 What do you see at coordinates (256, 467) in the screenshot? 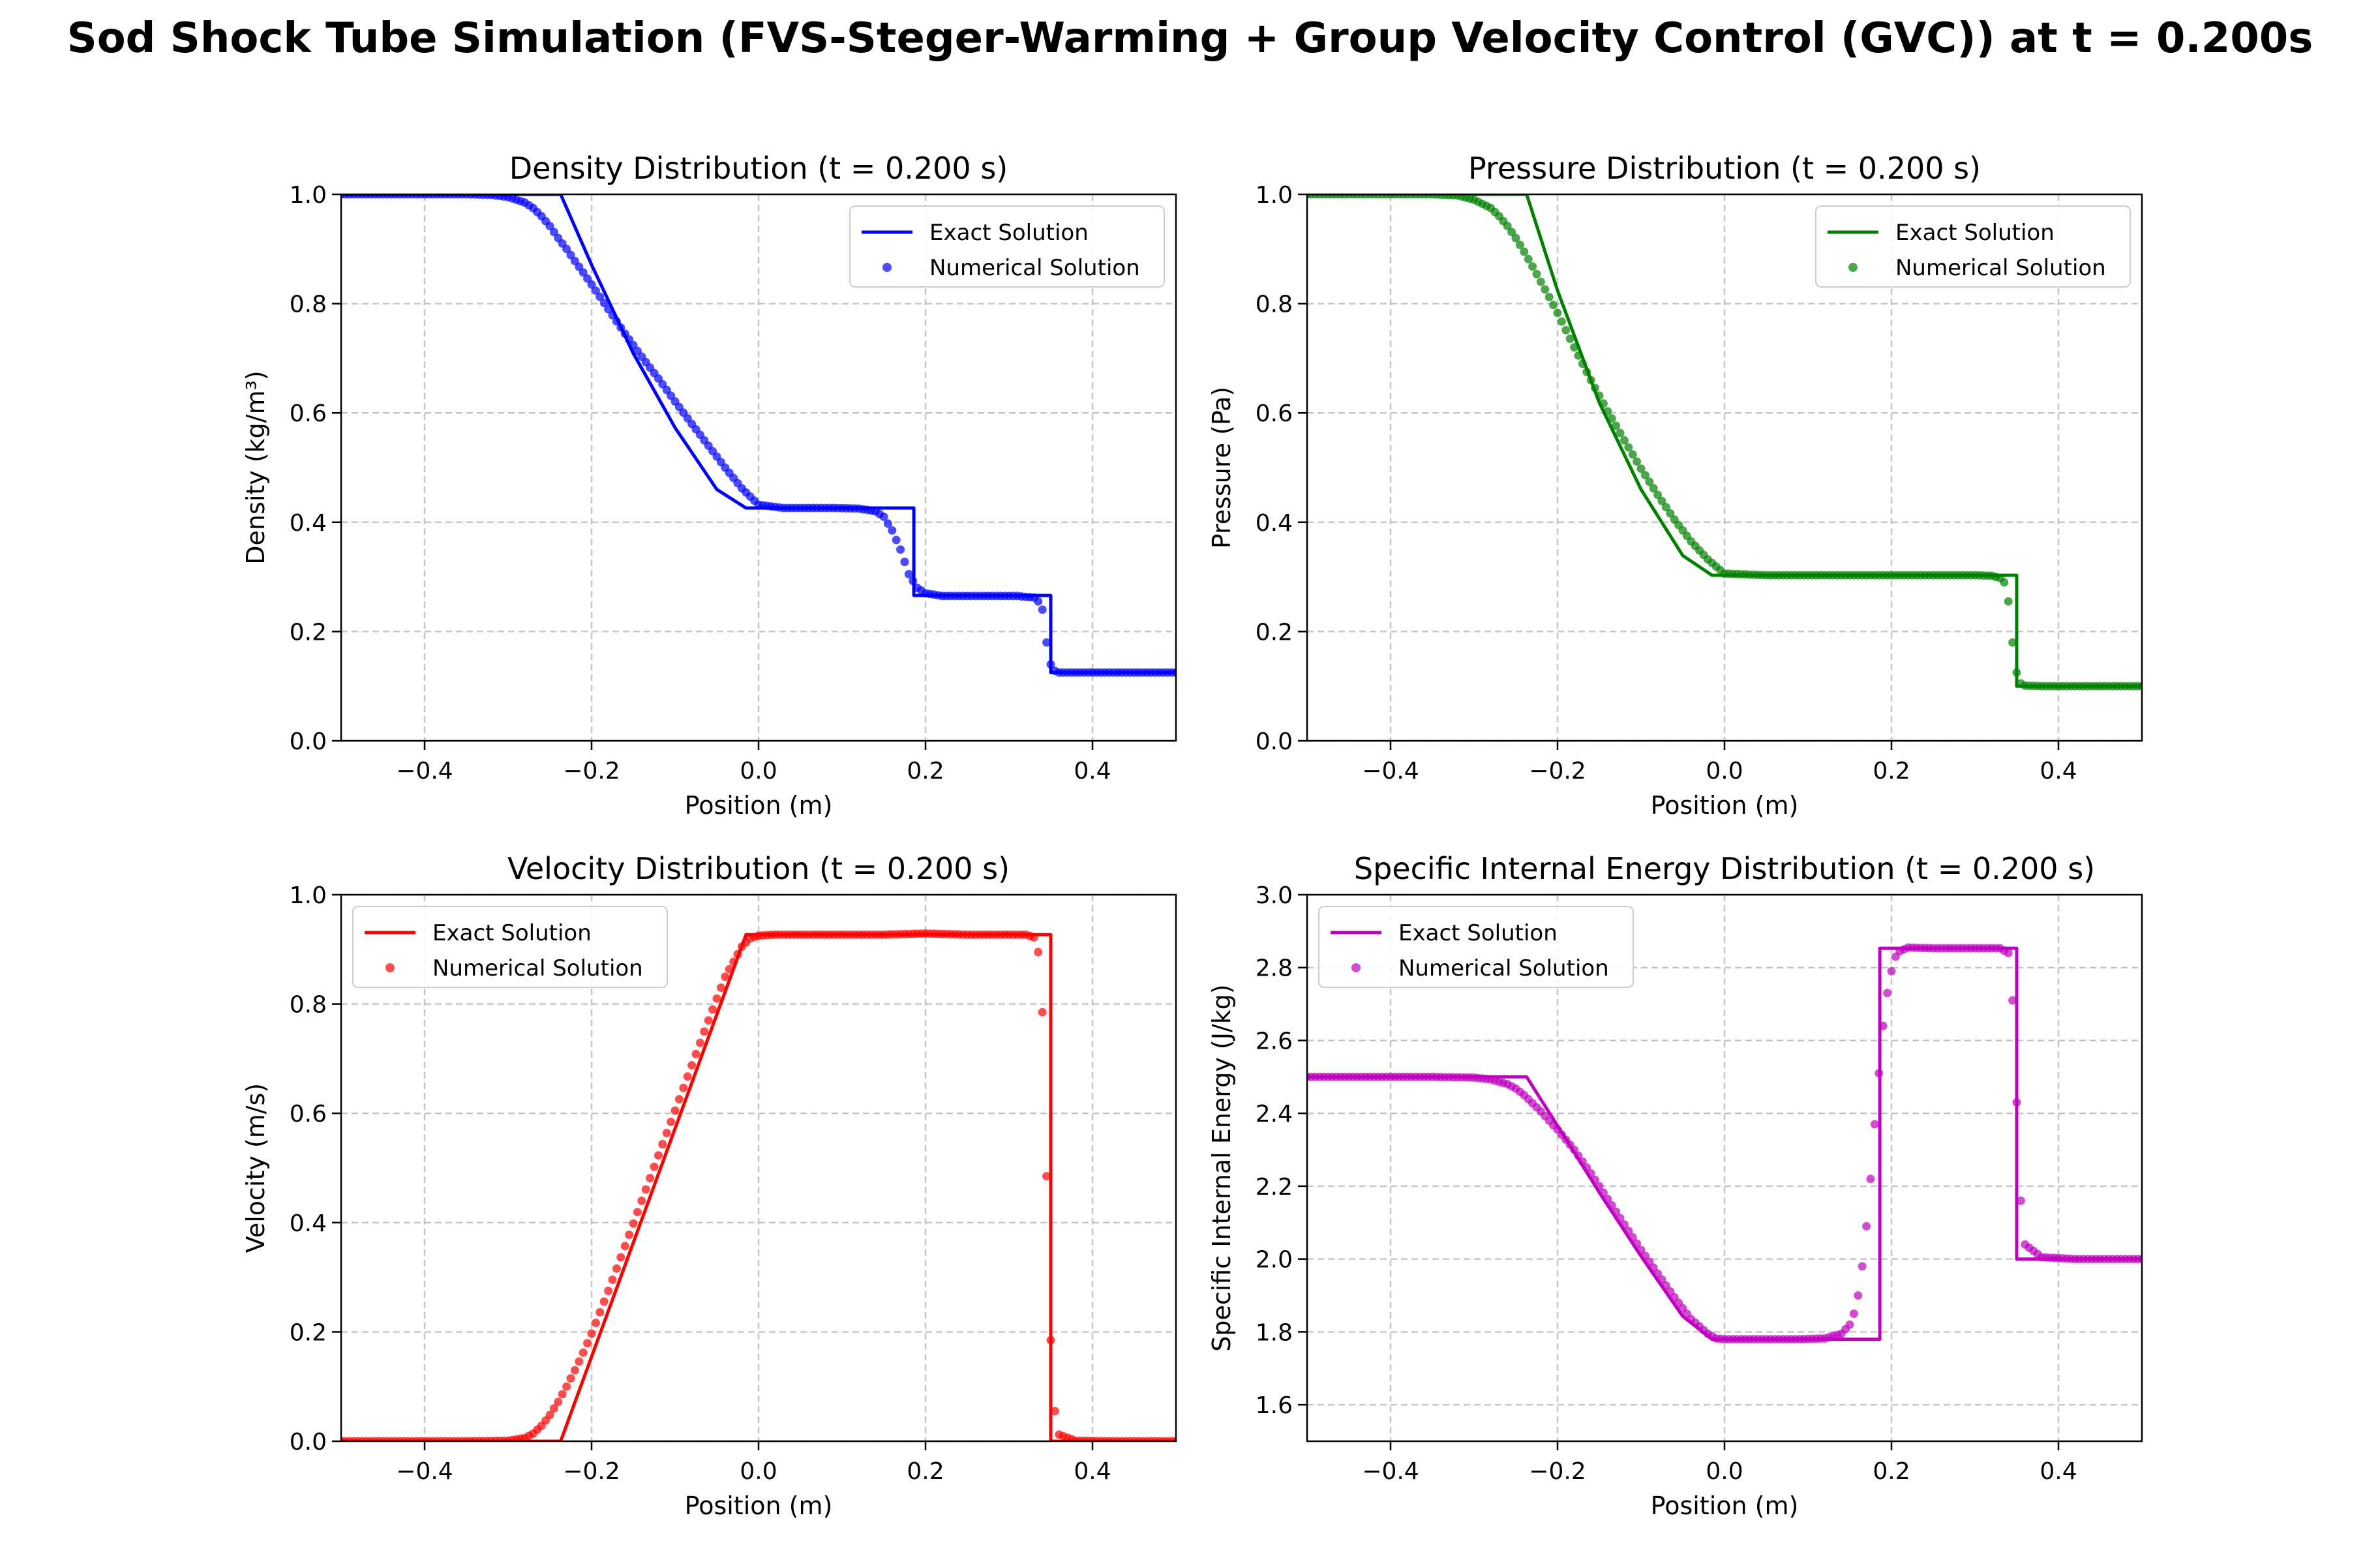
I see `y-axis-label: Density (kg/m³)` at bounding box center [256, 467].